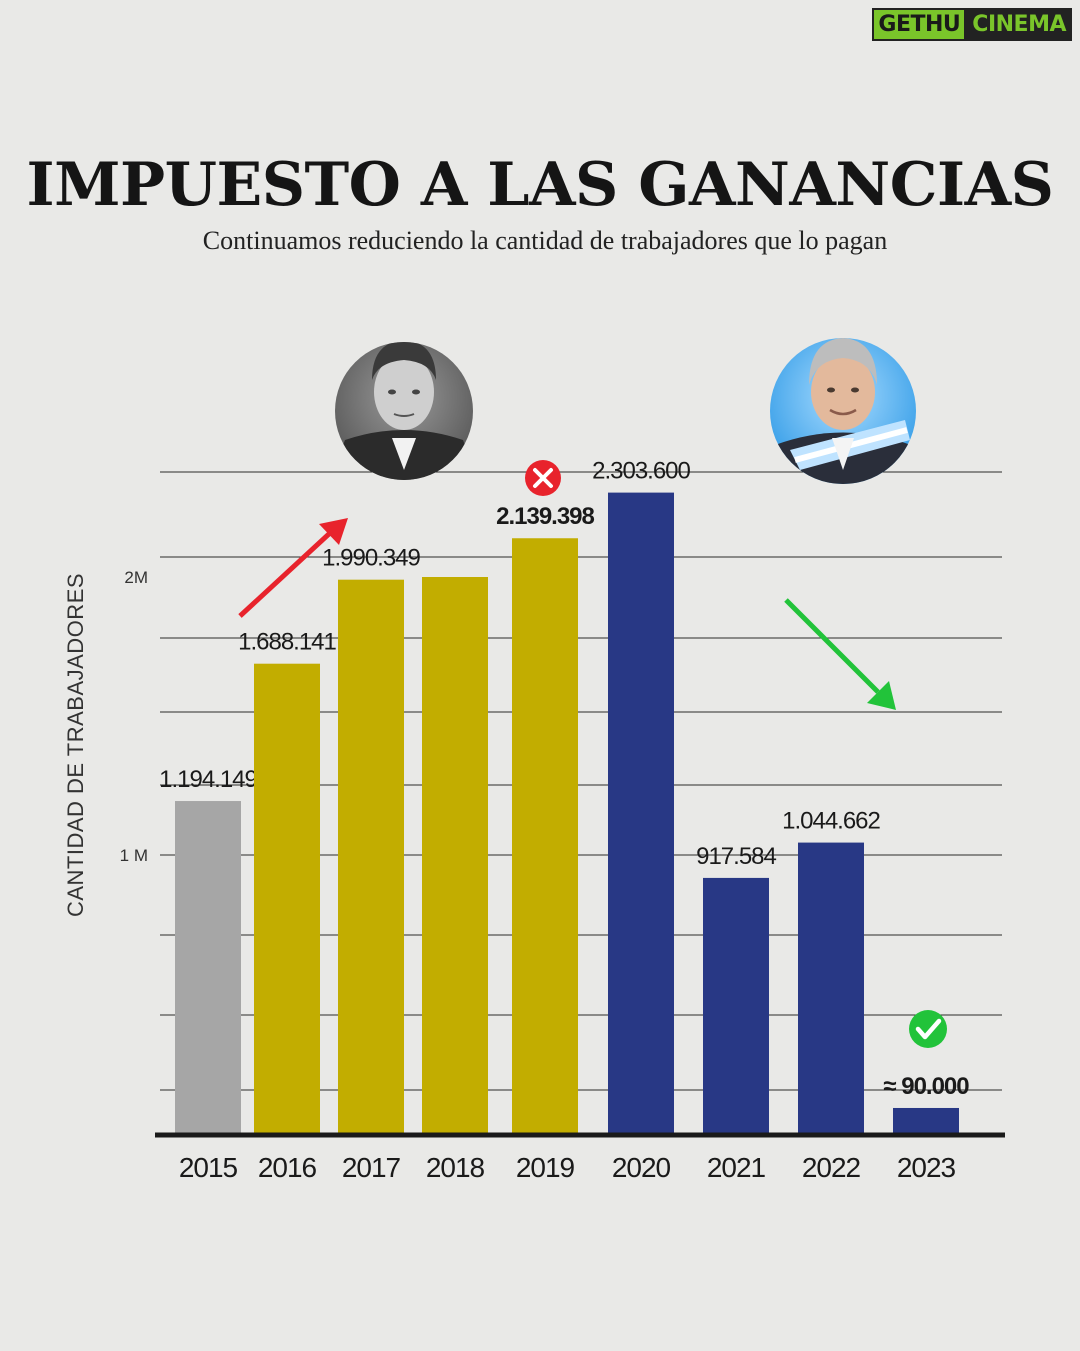 This screenshot has height=1351, width=1080. Describe the element at coordinates (540, 185) in the screenshot. I see `page-title: IMPUESTO A LAS GANANCIAS` at that location.